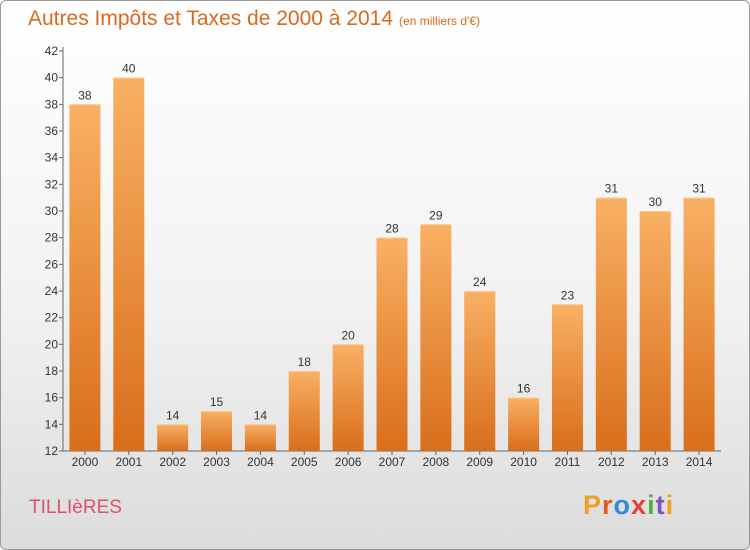 The height and width of the screenshot is (550, 750). What do you see at coordinates (523, 462) in the screenshot?
I see `x-tick-label: 2010` at bounding box center [523, 462].